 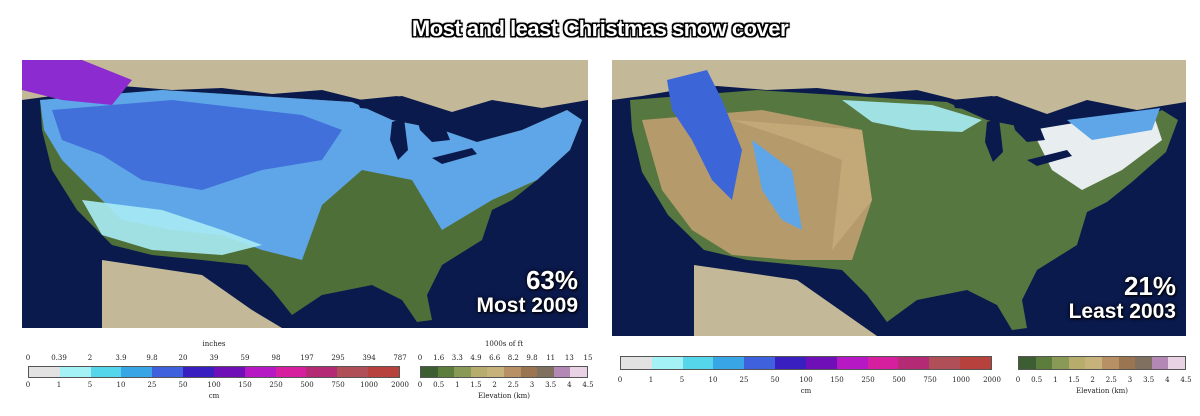 I want to click on legend-tick-label: 25, so click(x=152, y=385).